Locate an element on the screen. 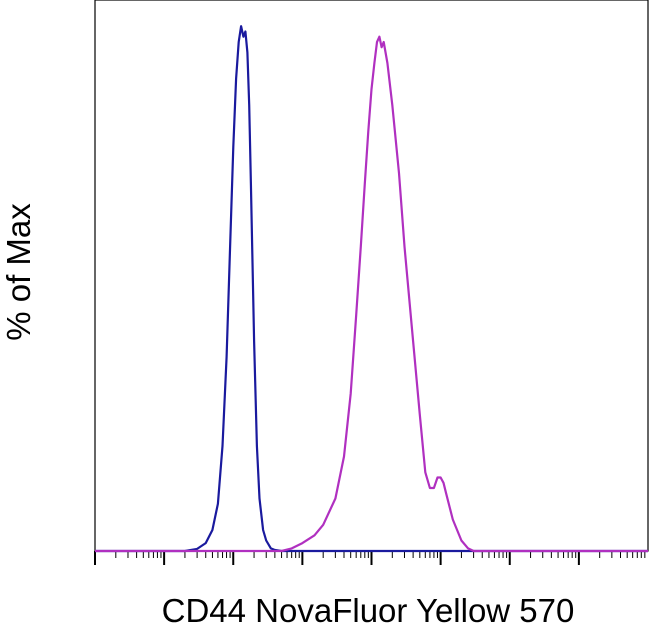 The height and width of the screenshot is (632, 650). x-axis-ticks is located at coordinates (370, 558).